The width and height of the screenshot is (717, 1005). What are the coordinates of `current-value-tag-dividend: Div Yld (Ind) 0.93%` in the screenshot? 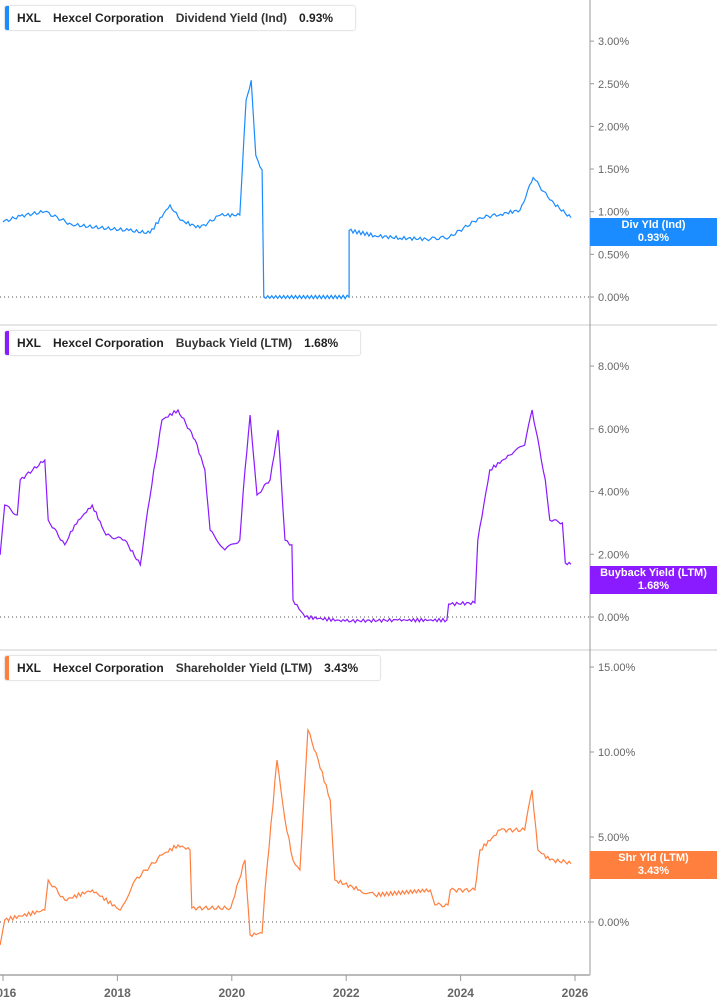 It's located at (653, 232).